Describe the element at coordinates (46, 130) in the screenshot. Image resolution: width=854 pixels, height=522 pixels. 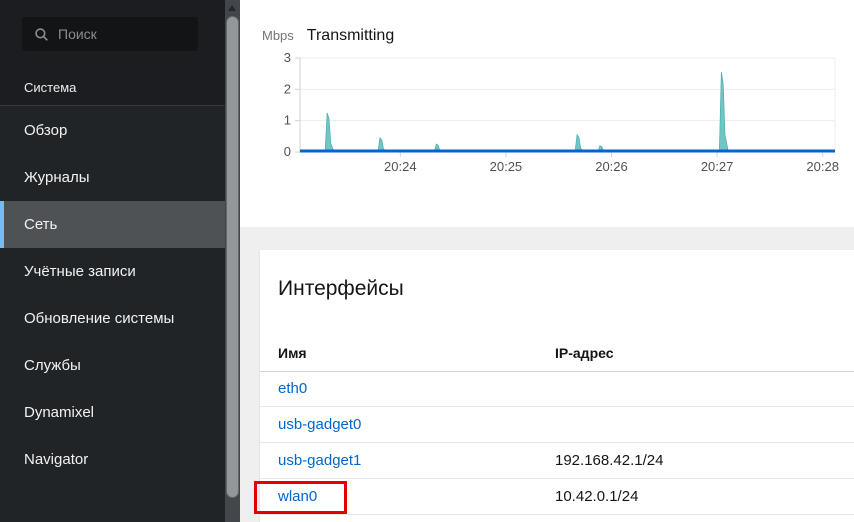
I see `sidebar-item-overview: Обзор` at that location.